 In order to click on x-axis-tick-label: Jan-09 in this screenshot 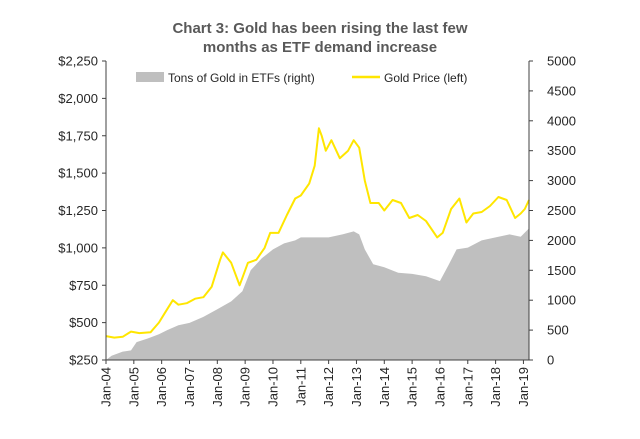, I will do `click(245, 387)`.